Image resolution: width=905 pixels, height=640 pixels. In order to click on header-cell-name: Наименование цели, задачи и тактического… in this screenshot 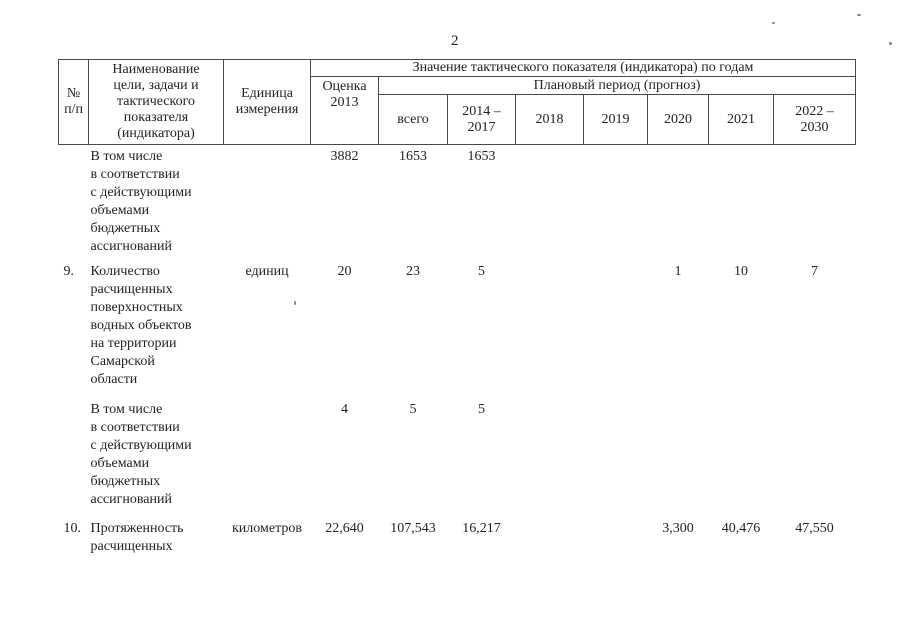, I will do `click(156, 102)`.